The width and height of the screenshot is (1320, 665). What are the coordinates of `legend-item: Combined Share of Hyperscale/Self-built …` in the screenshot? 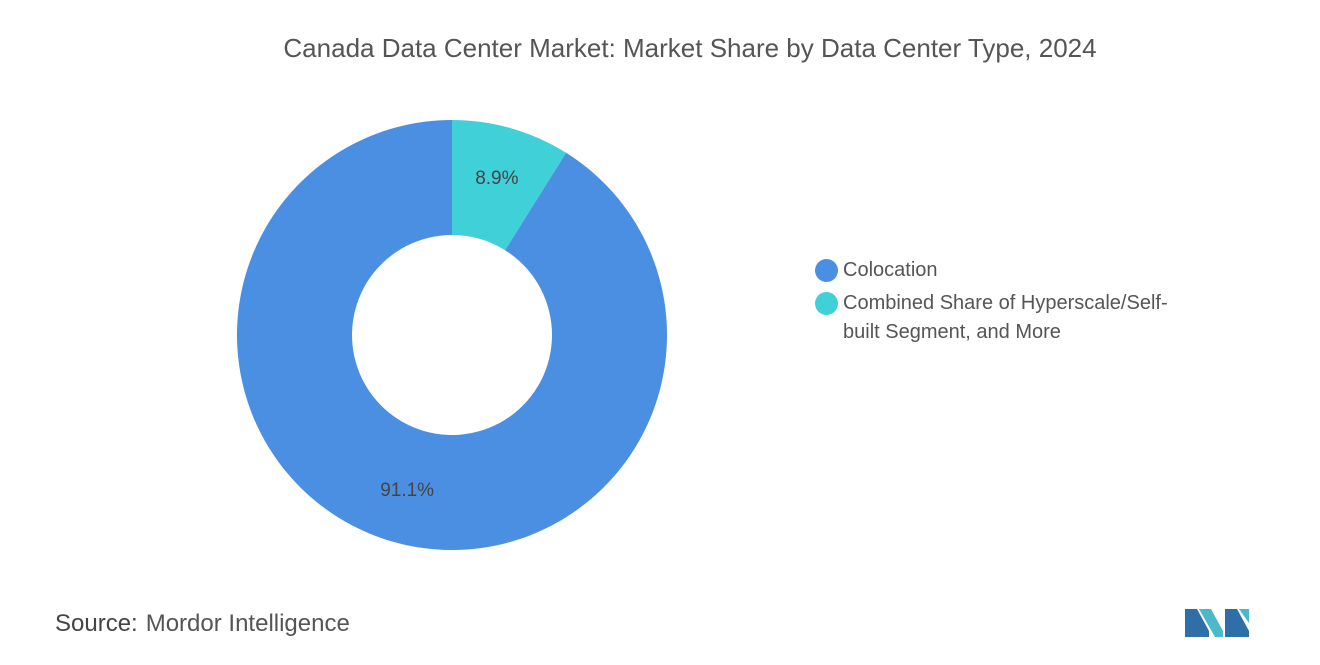 It's located at (1000, 318).